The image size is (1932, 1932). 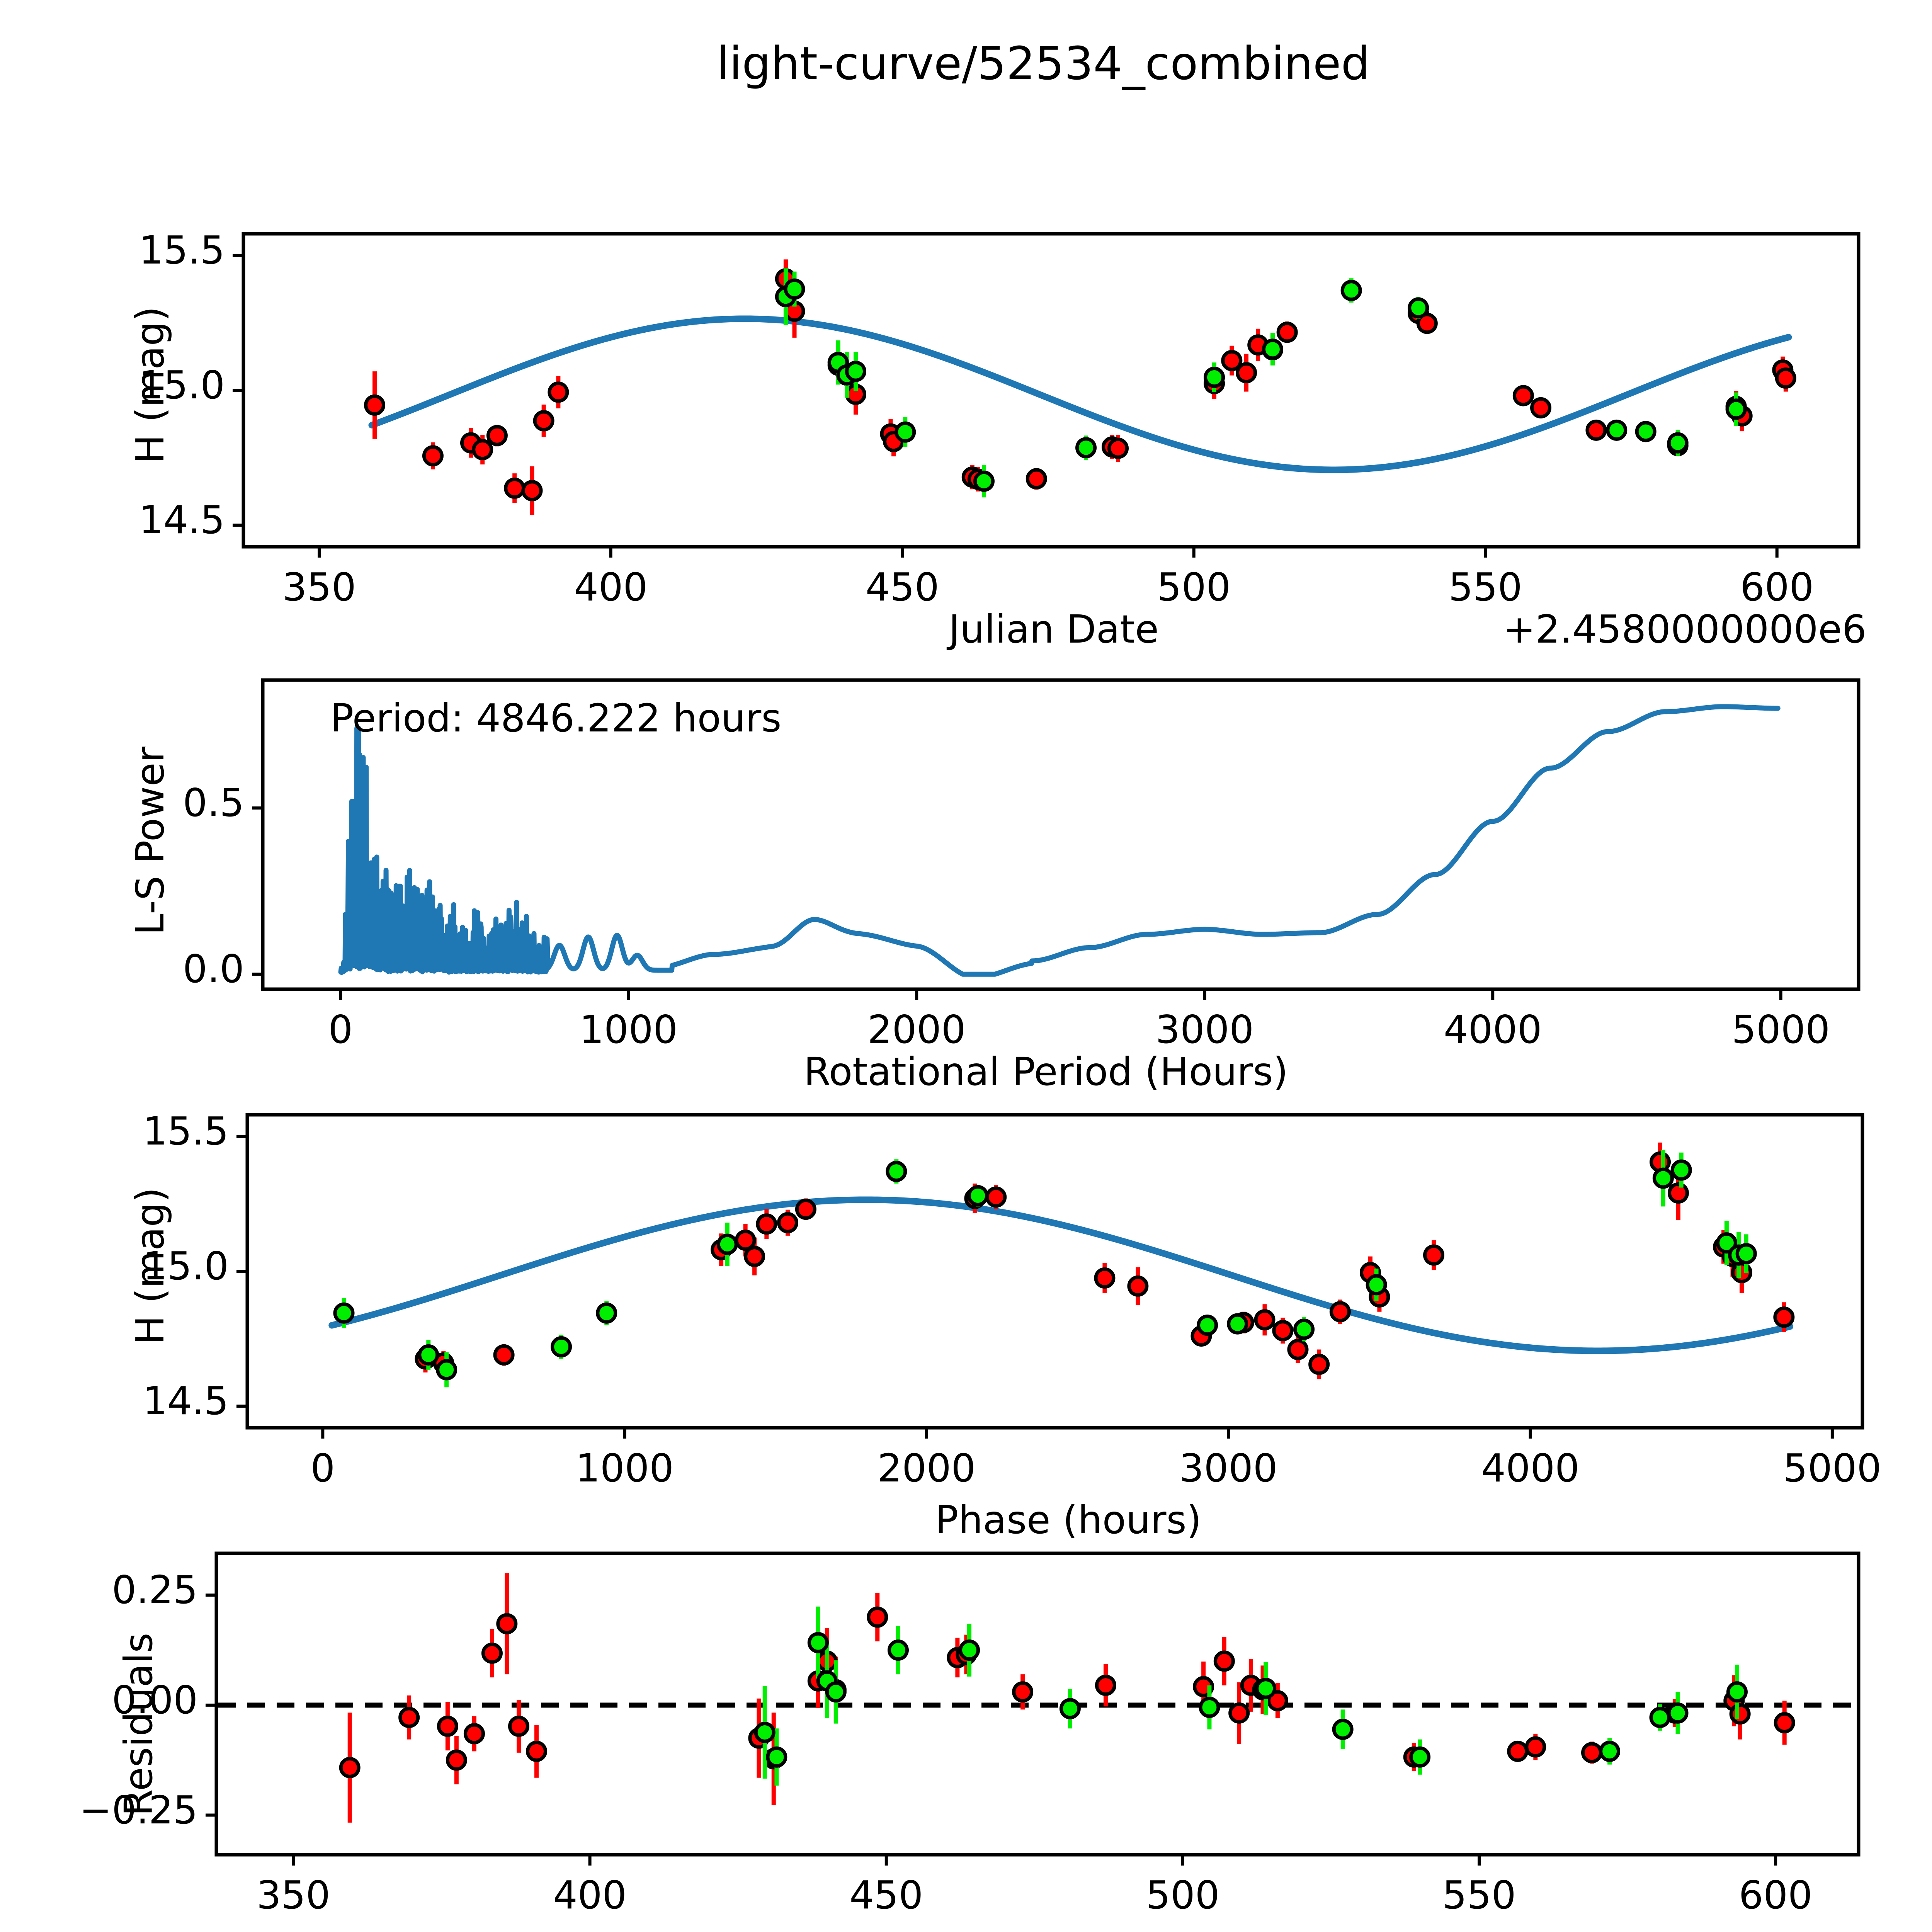 I want to click on periodogram-power-curve, so click(x=1059, y=841).